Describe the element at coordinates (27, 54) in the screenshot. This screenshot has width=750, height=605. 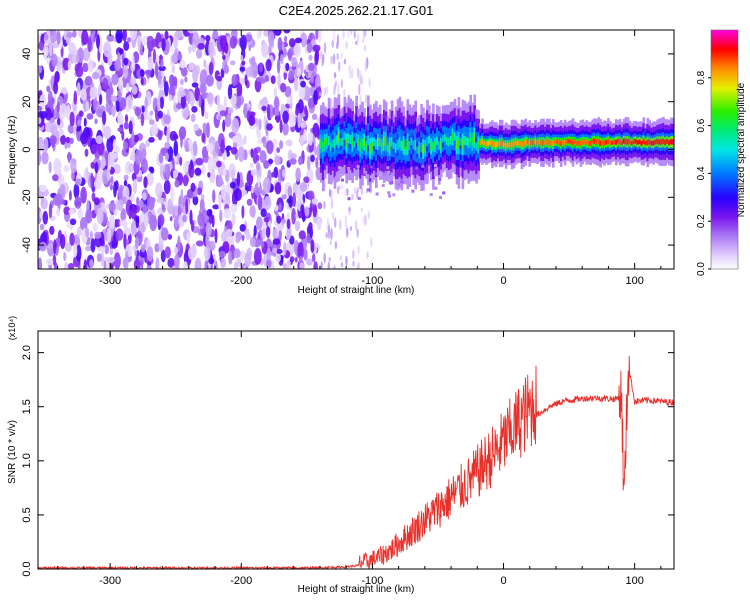
I see `spectrogram-ytick-label: 40` at that location.